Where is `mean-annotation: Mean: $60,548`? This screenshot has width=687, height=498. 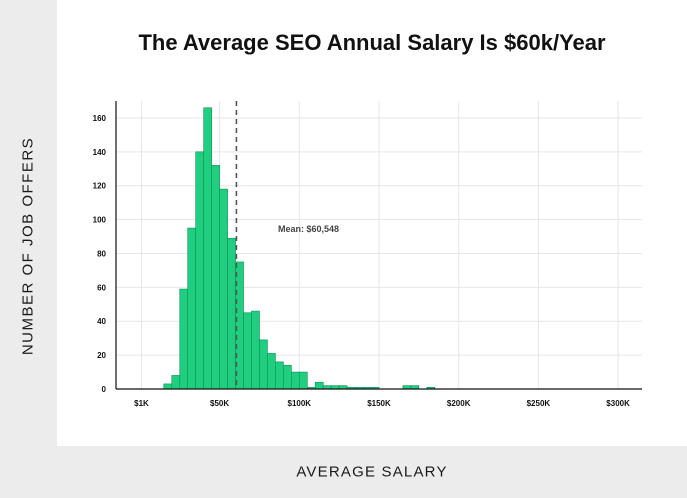
mean-annotation: Mean: $60,548 is located at coordinates (308, 229).